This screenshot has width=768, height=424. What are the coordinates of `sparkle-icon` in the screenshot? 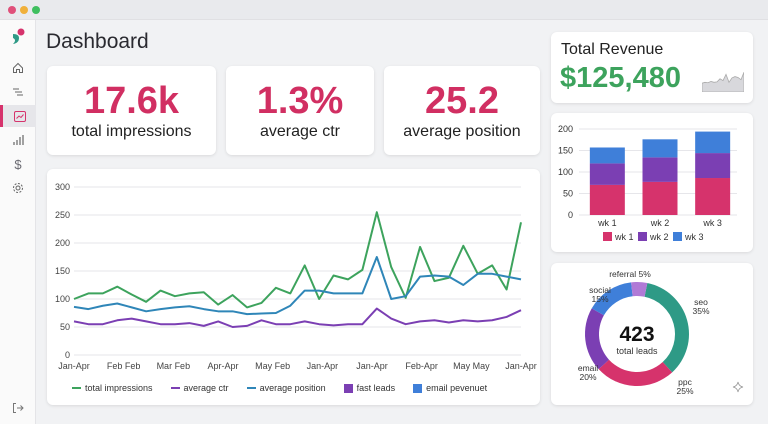 It's located at (738, 389).